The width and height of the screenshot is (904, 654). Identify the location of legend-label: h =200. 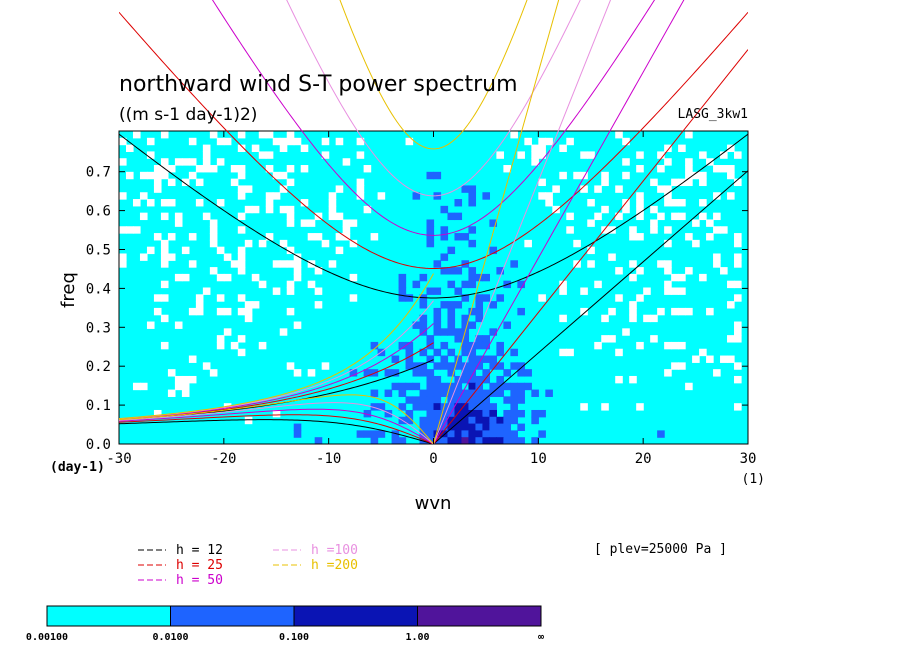
(334, 565).